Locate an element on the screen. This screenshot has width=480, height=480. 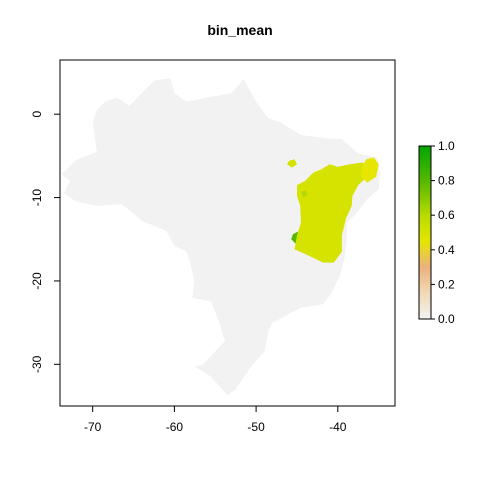
color-legend: 0.0 0.2 0.4 0.6 0.8 1.0 is located at coordinates (436, 232).